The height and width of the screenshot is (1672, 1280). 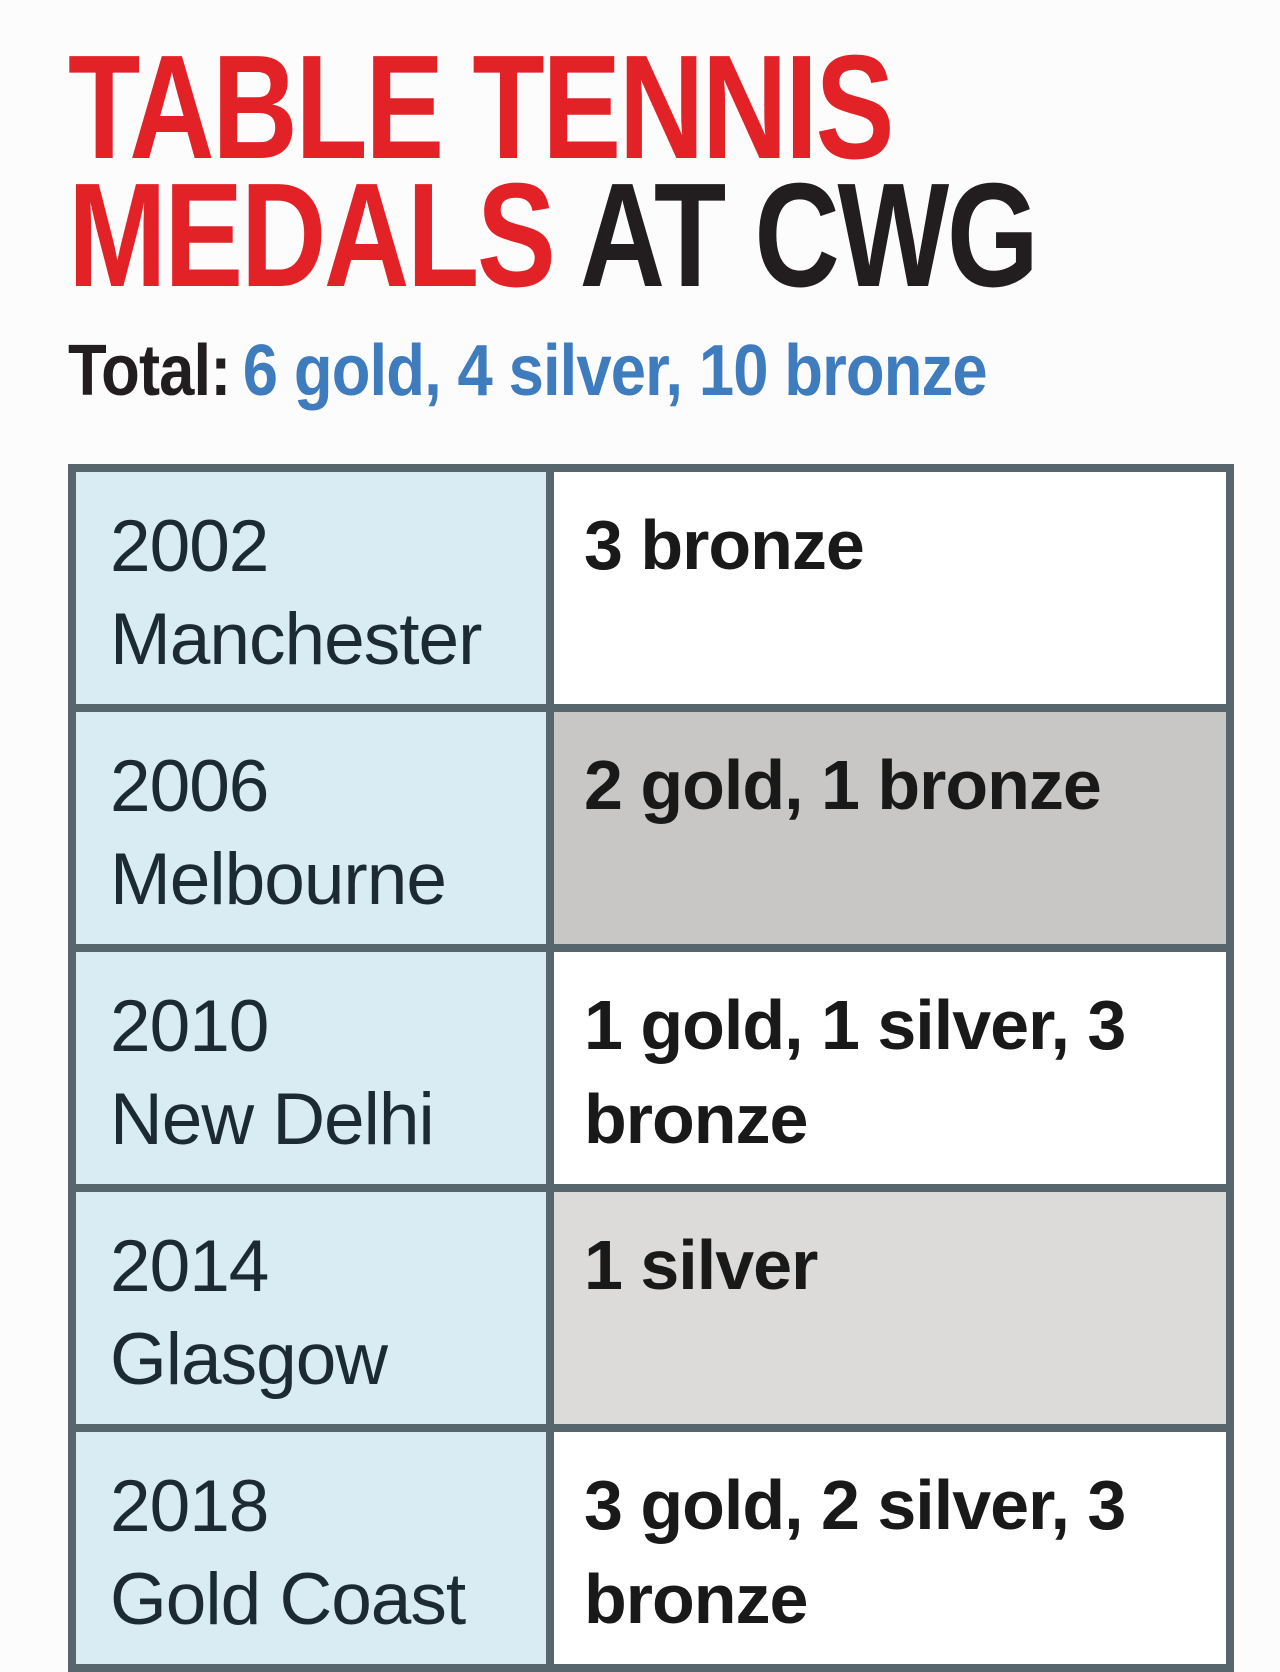 I want to click on medal-cell: 1 gold, 1 silver, 3 bronze, so click(x=890, y=1068).